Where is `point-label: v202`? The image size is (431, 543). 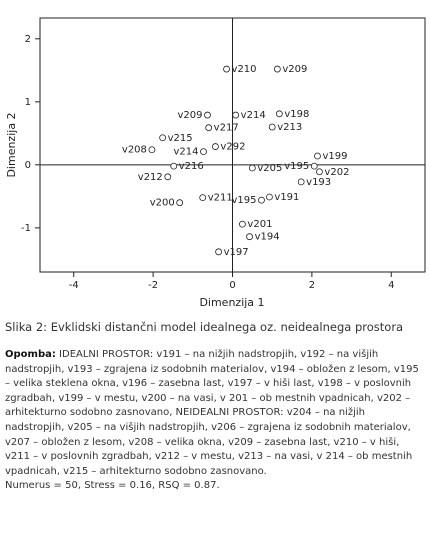 point-label: v202 is located at coordinates (336, 172).